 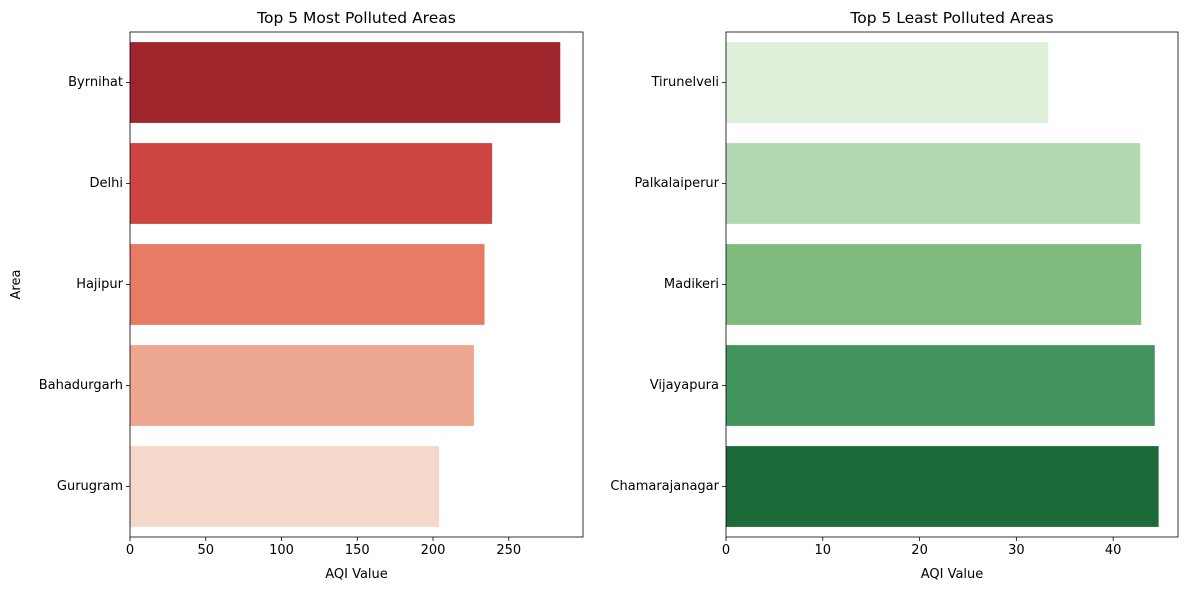 What do you see at coordinates (16, 285) in the screenshot?
I see `y-axis-label: Area` at bounding box center [16, 285].